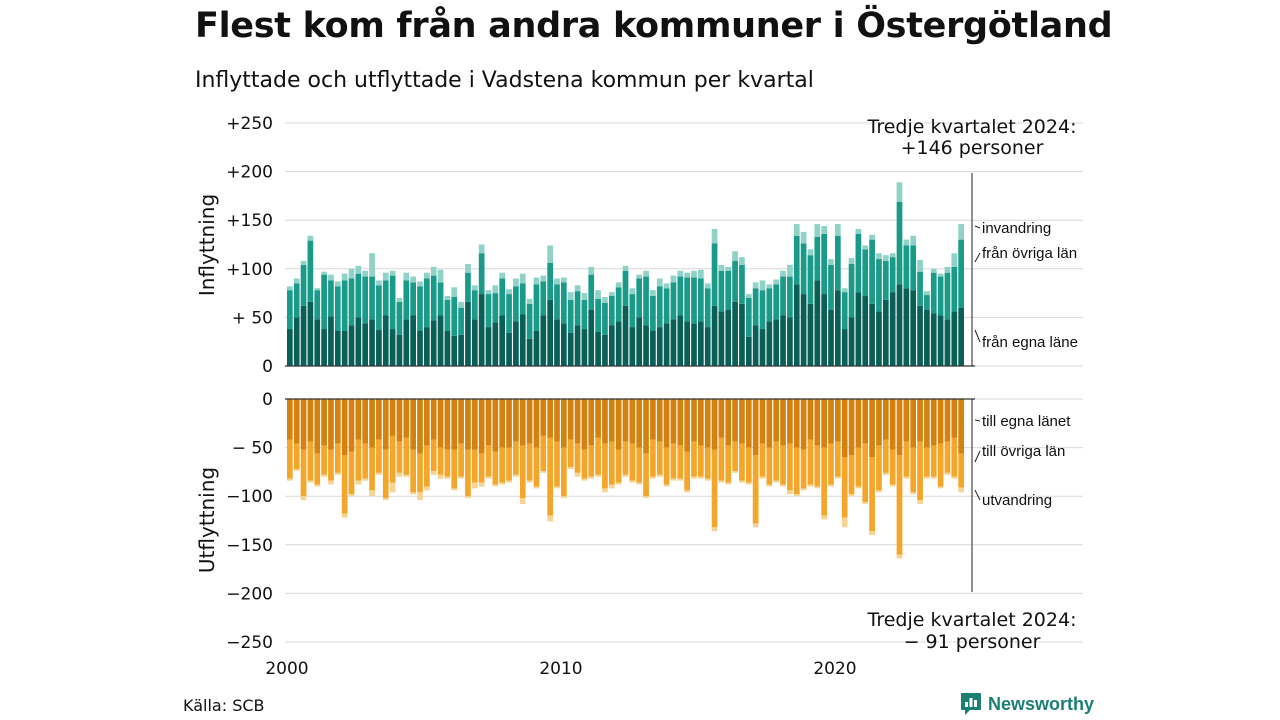  I want to click on y-tick-label: +100, so click(249, 270).